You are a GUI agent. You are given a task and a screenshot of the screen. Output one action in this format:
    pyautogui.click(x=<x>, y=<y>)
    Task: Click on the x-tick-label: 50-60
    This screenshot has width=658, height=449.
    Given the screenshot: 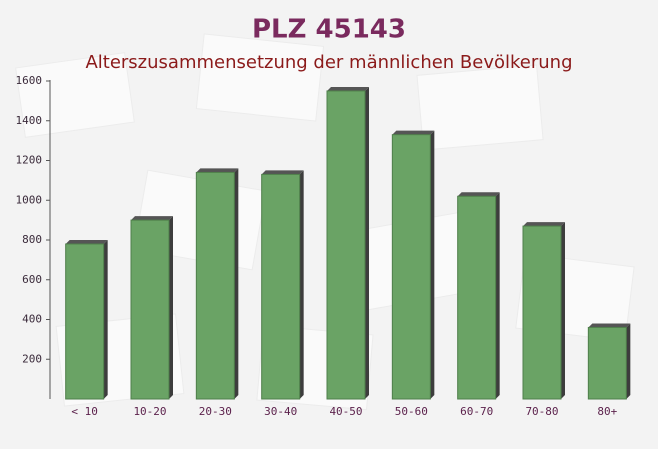 What is the action you would take?
    pyautogui.click(x=411, y=411)
    